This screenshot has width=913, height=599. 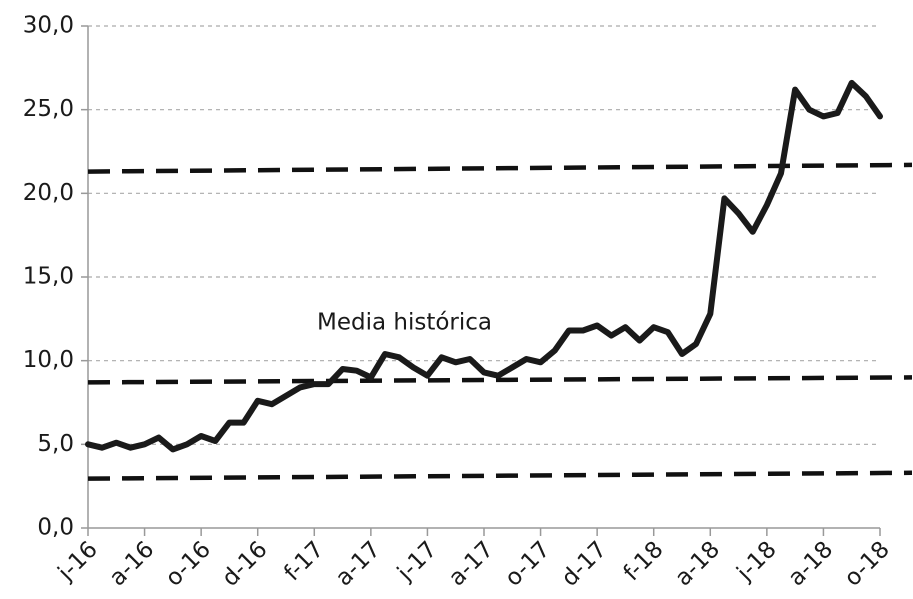 I want to click on y-tick-label: 0,0, so click(x=55, y=528).